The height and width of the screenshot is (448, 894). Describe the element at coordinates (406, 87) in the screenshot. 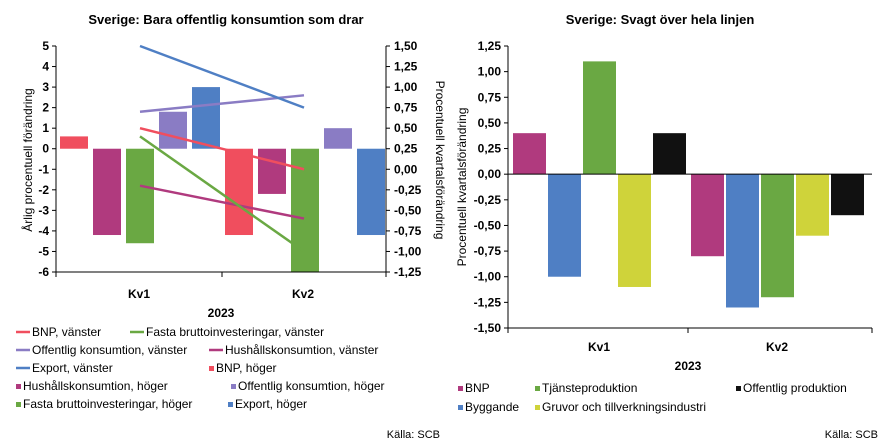

I see `tick-label-right: 1,00` at that location.